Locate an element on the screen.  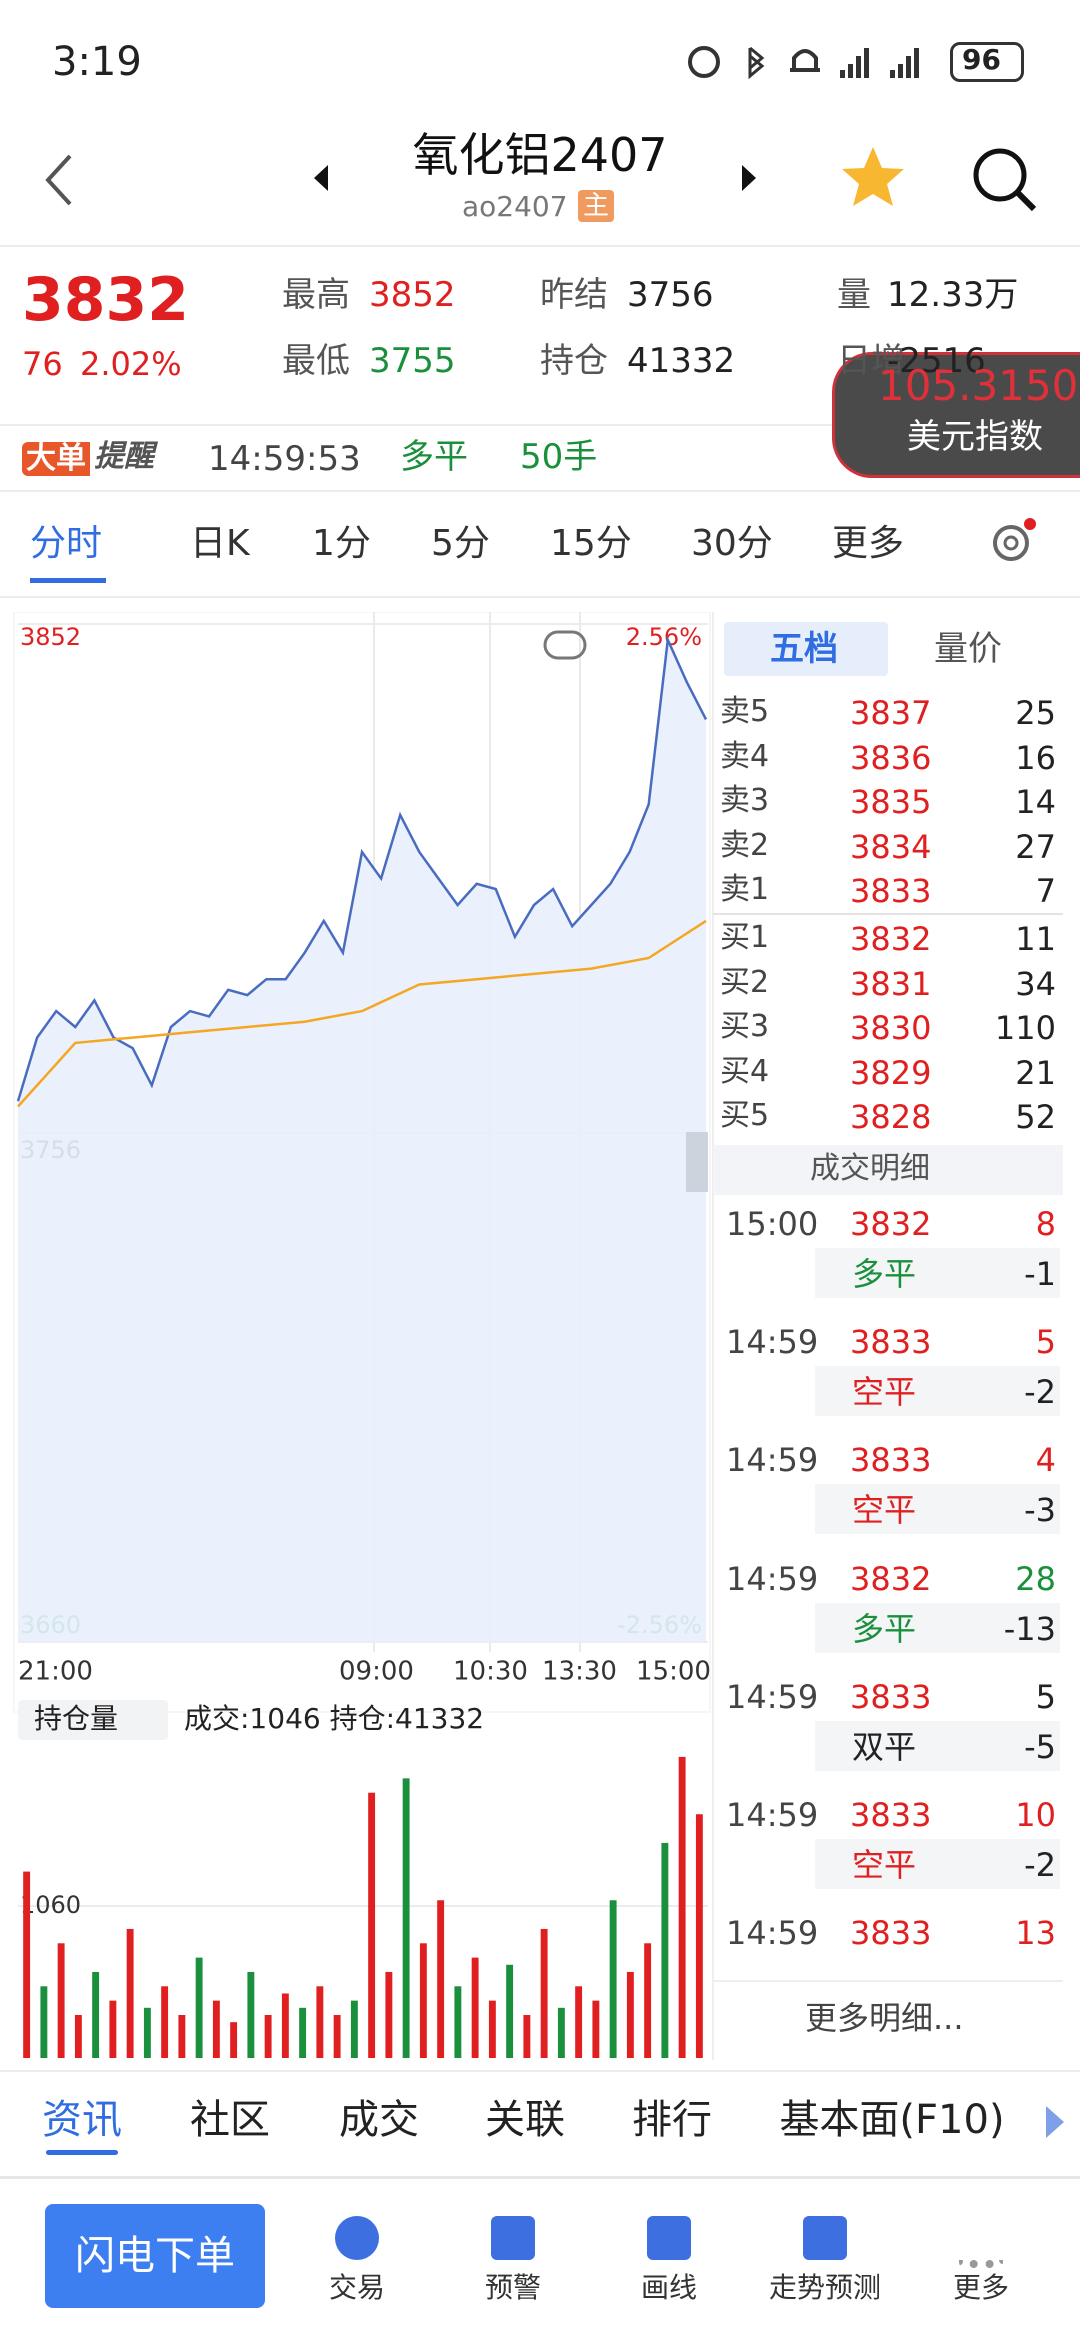
index-label: 美元指数 is located at coordinates (975, 437).